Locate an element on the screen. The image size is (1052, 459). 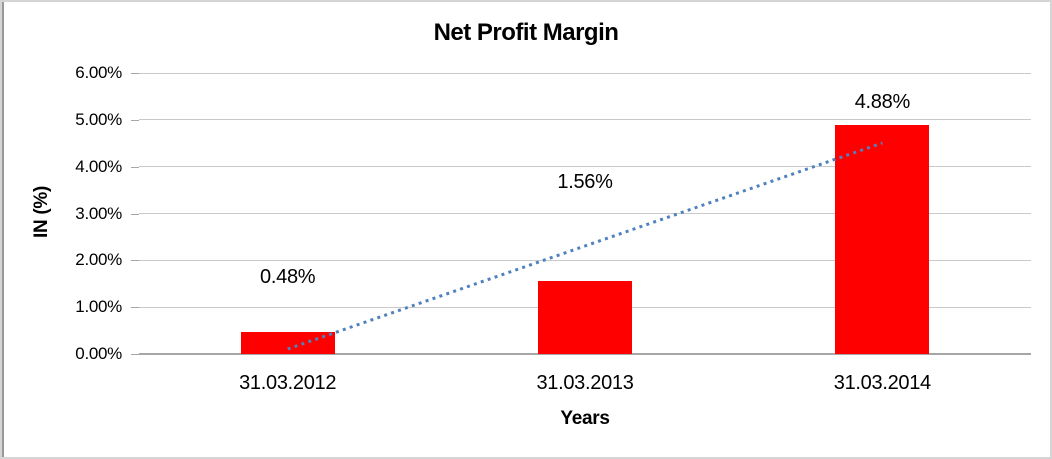
x-tick-label: 31.03.2012 is located at coordinates (288, 383).